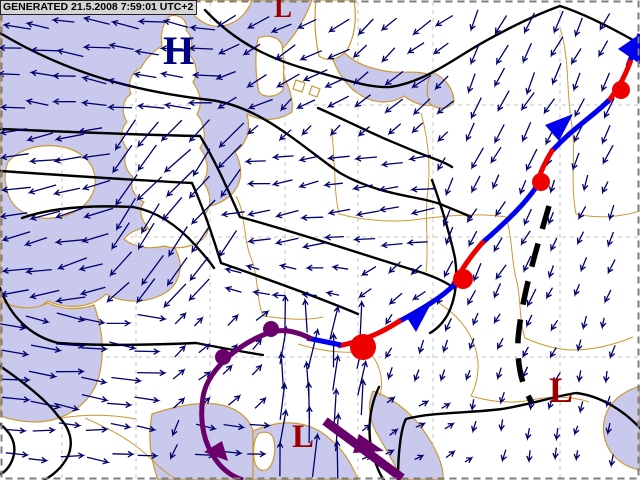  Describe the element at coordinates (303, 437) in the screenshot. I see `pressure-label-low-south: L` at that location.